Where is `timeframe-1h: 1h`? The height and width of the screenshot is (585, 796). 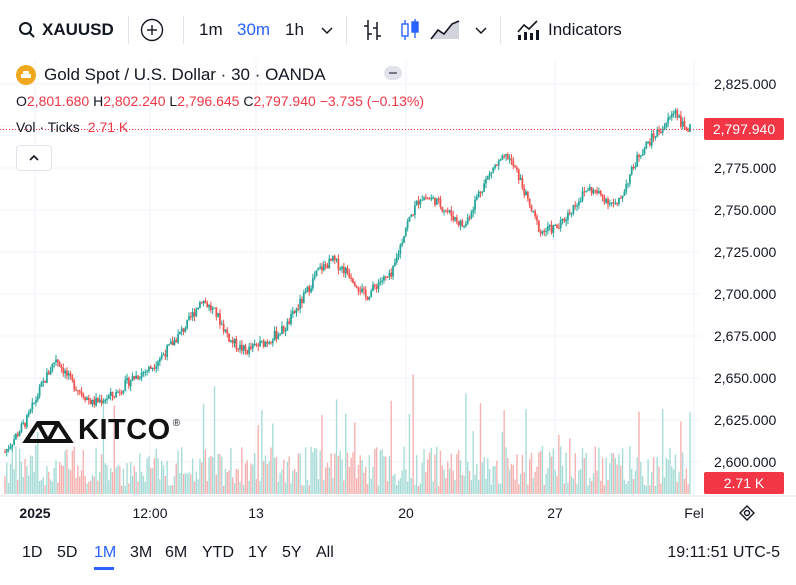 timeframe-1h: 1h is located at coordinates (294, 29).